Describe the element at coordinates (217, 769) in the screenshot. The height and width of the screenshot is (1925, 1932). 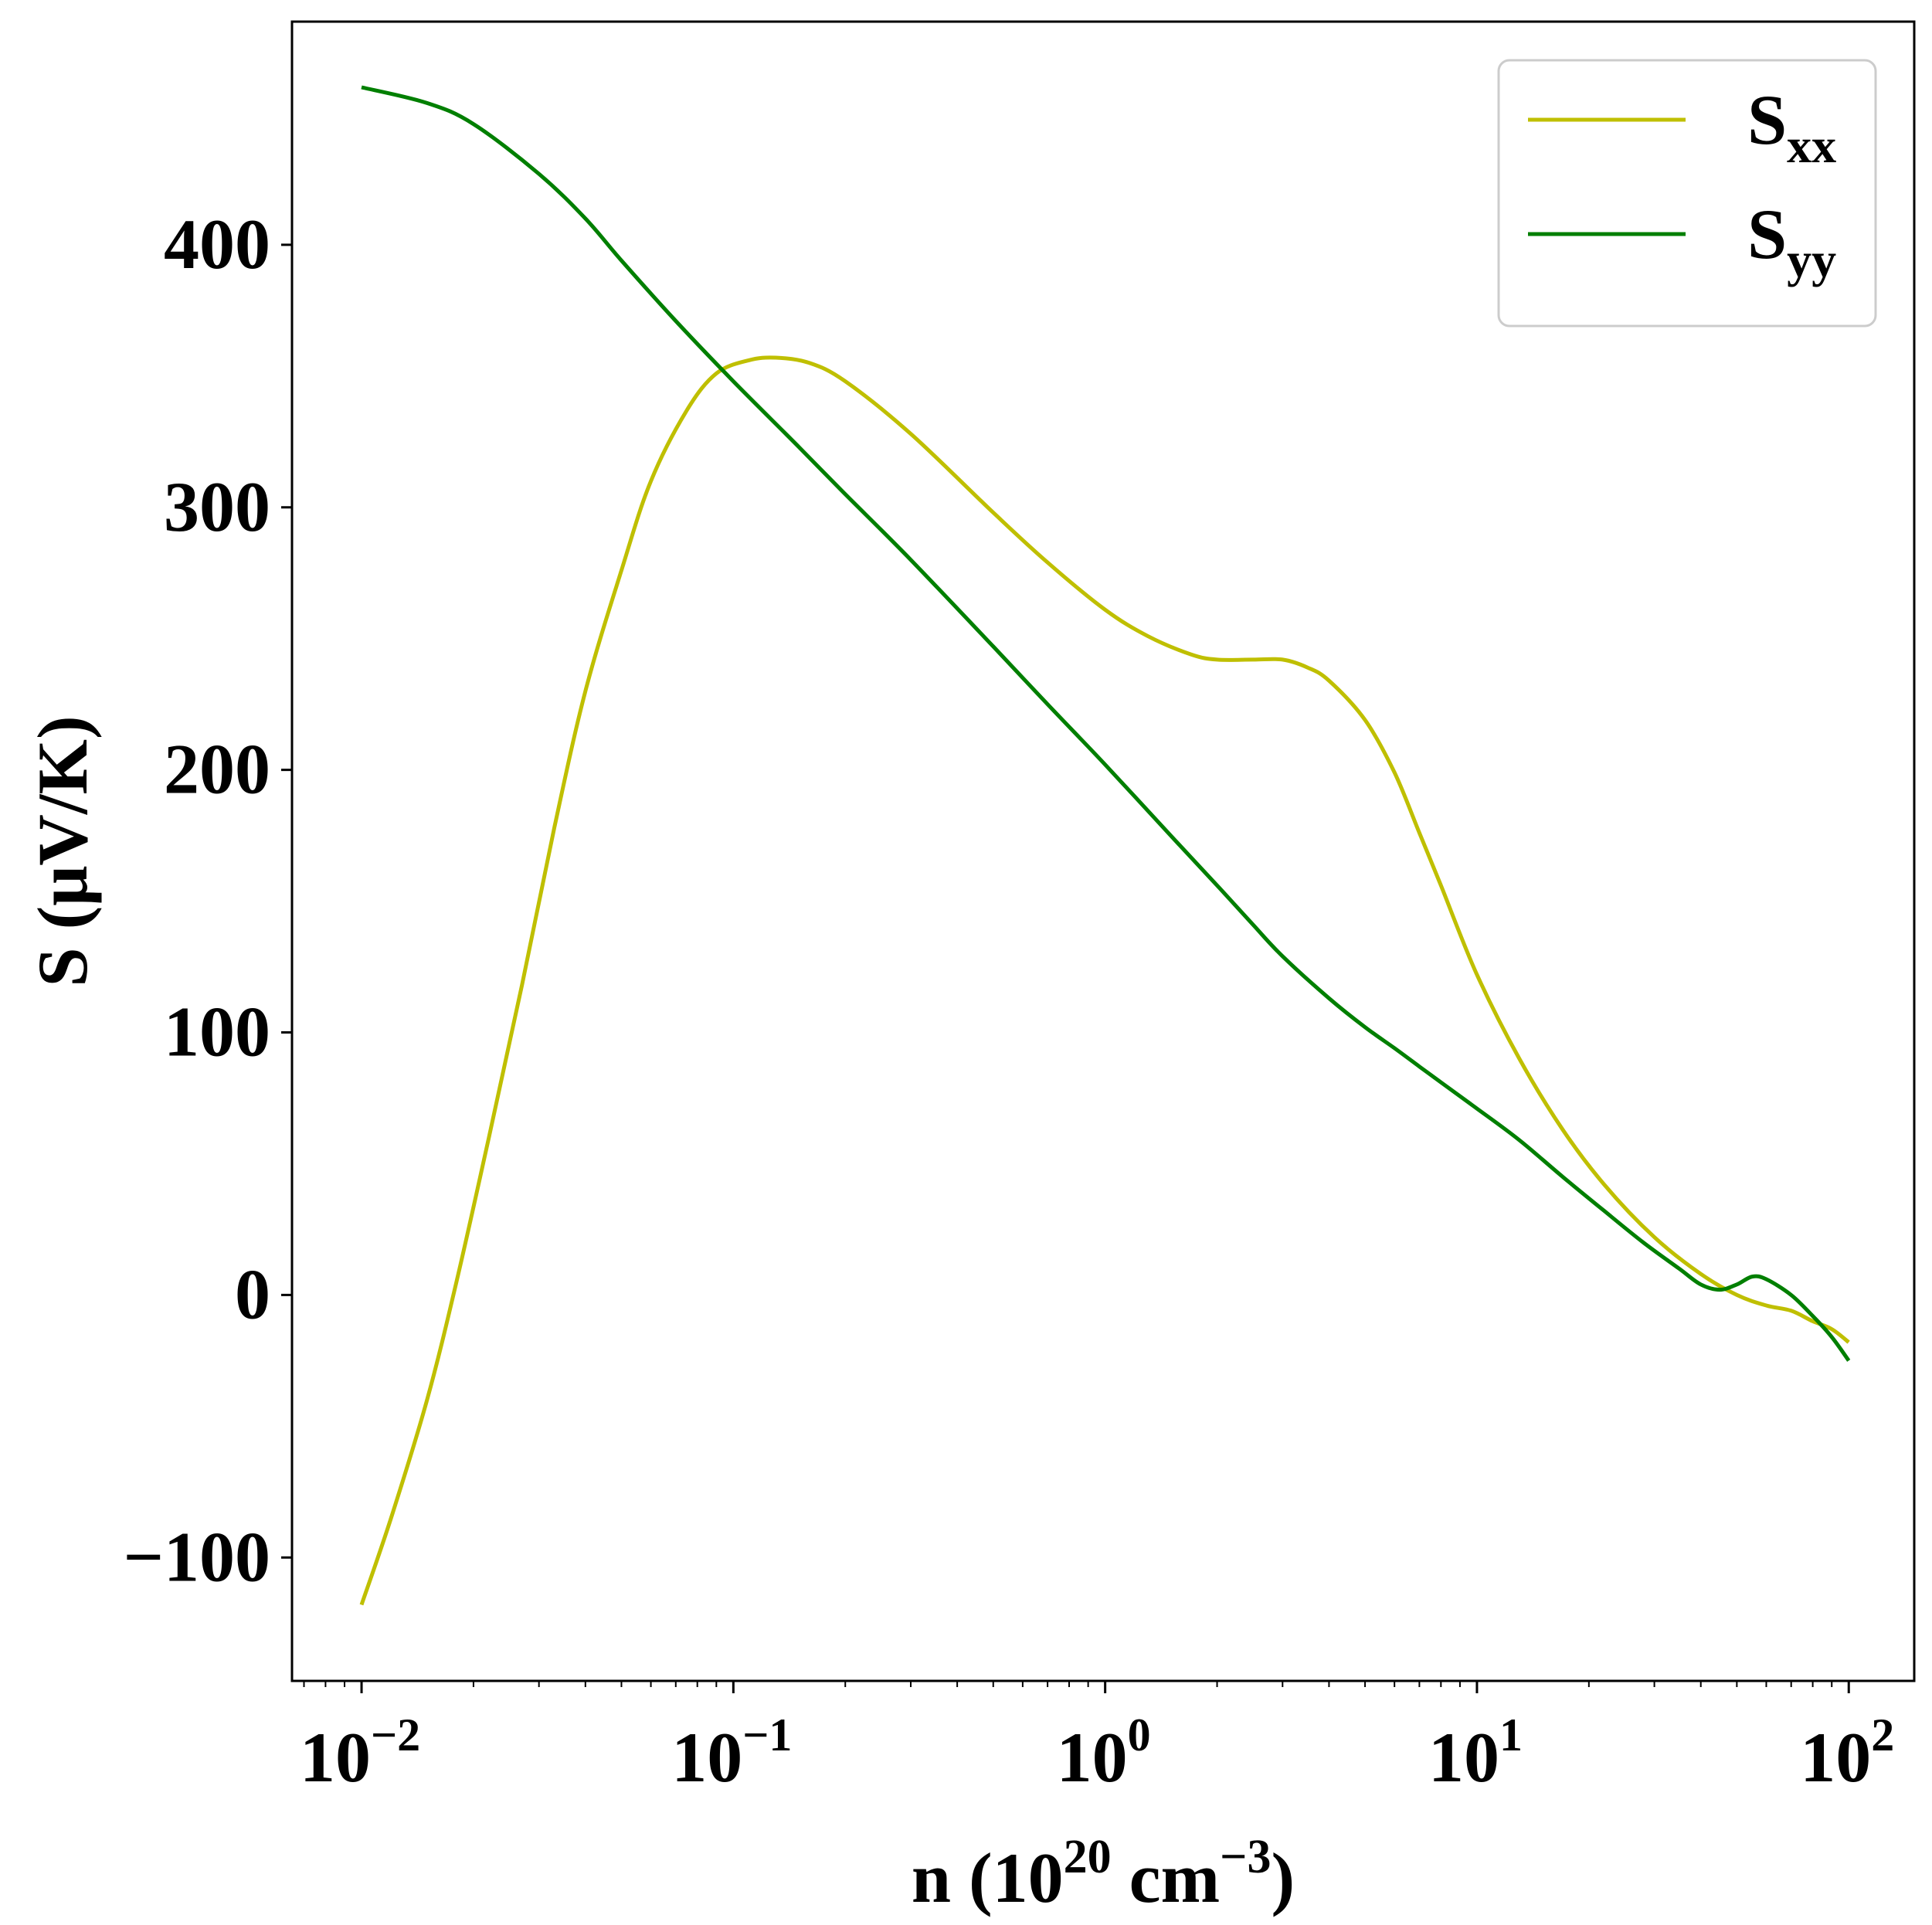
I see `y-tick-label: 200` at that location.